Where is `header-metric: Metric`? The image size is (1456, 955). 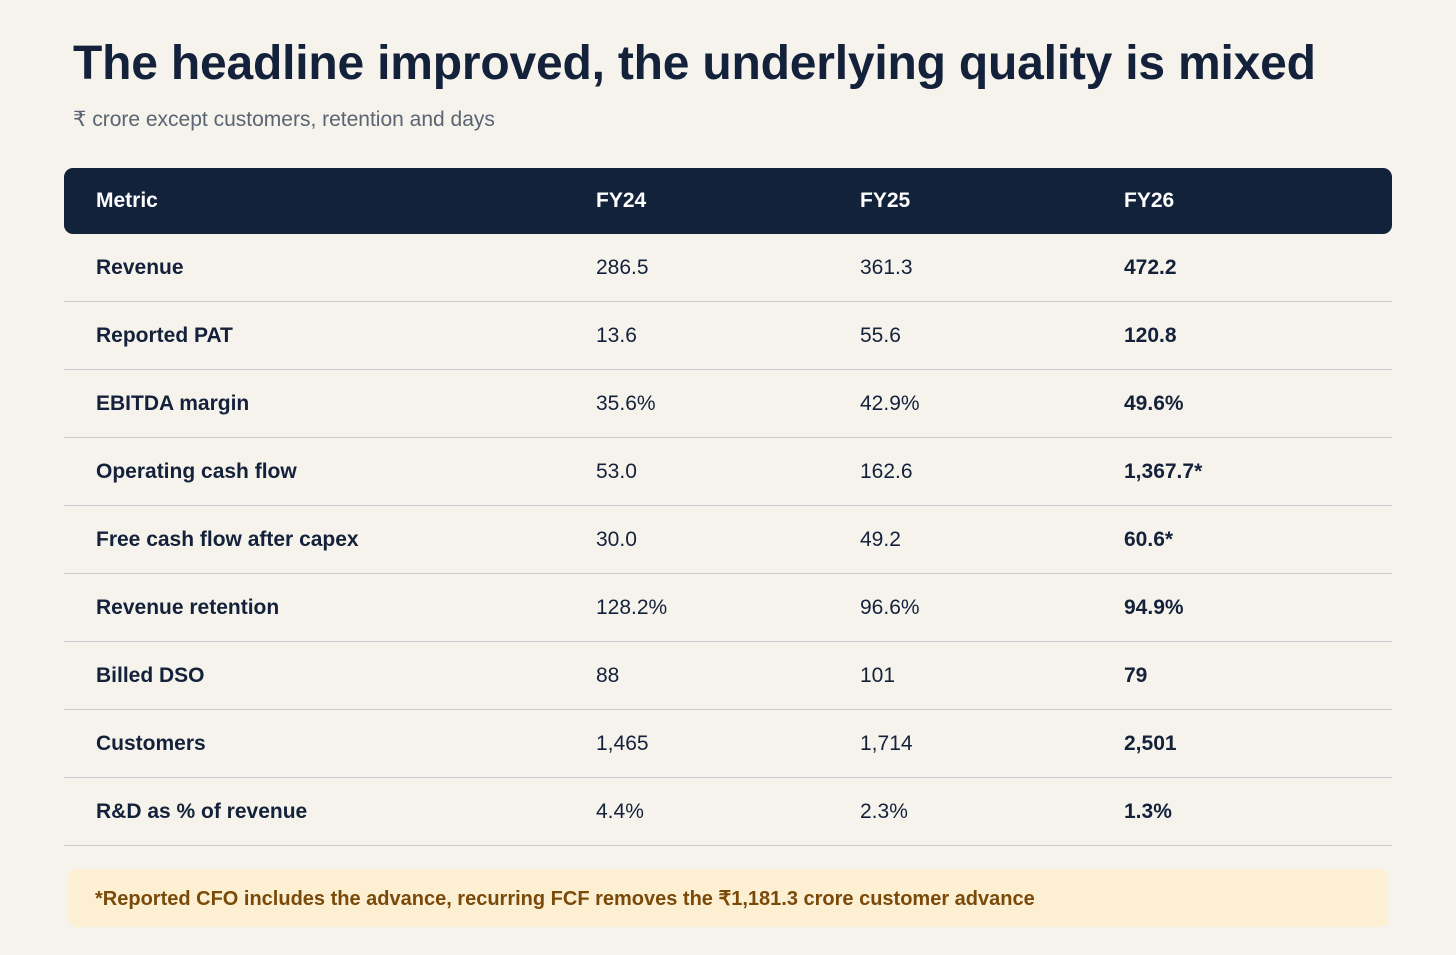
header-metric: Metric is located at coordinates (127, 200).